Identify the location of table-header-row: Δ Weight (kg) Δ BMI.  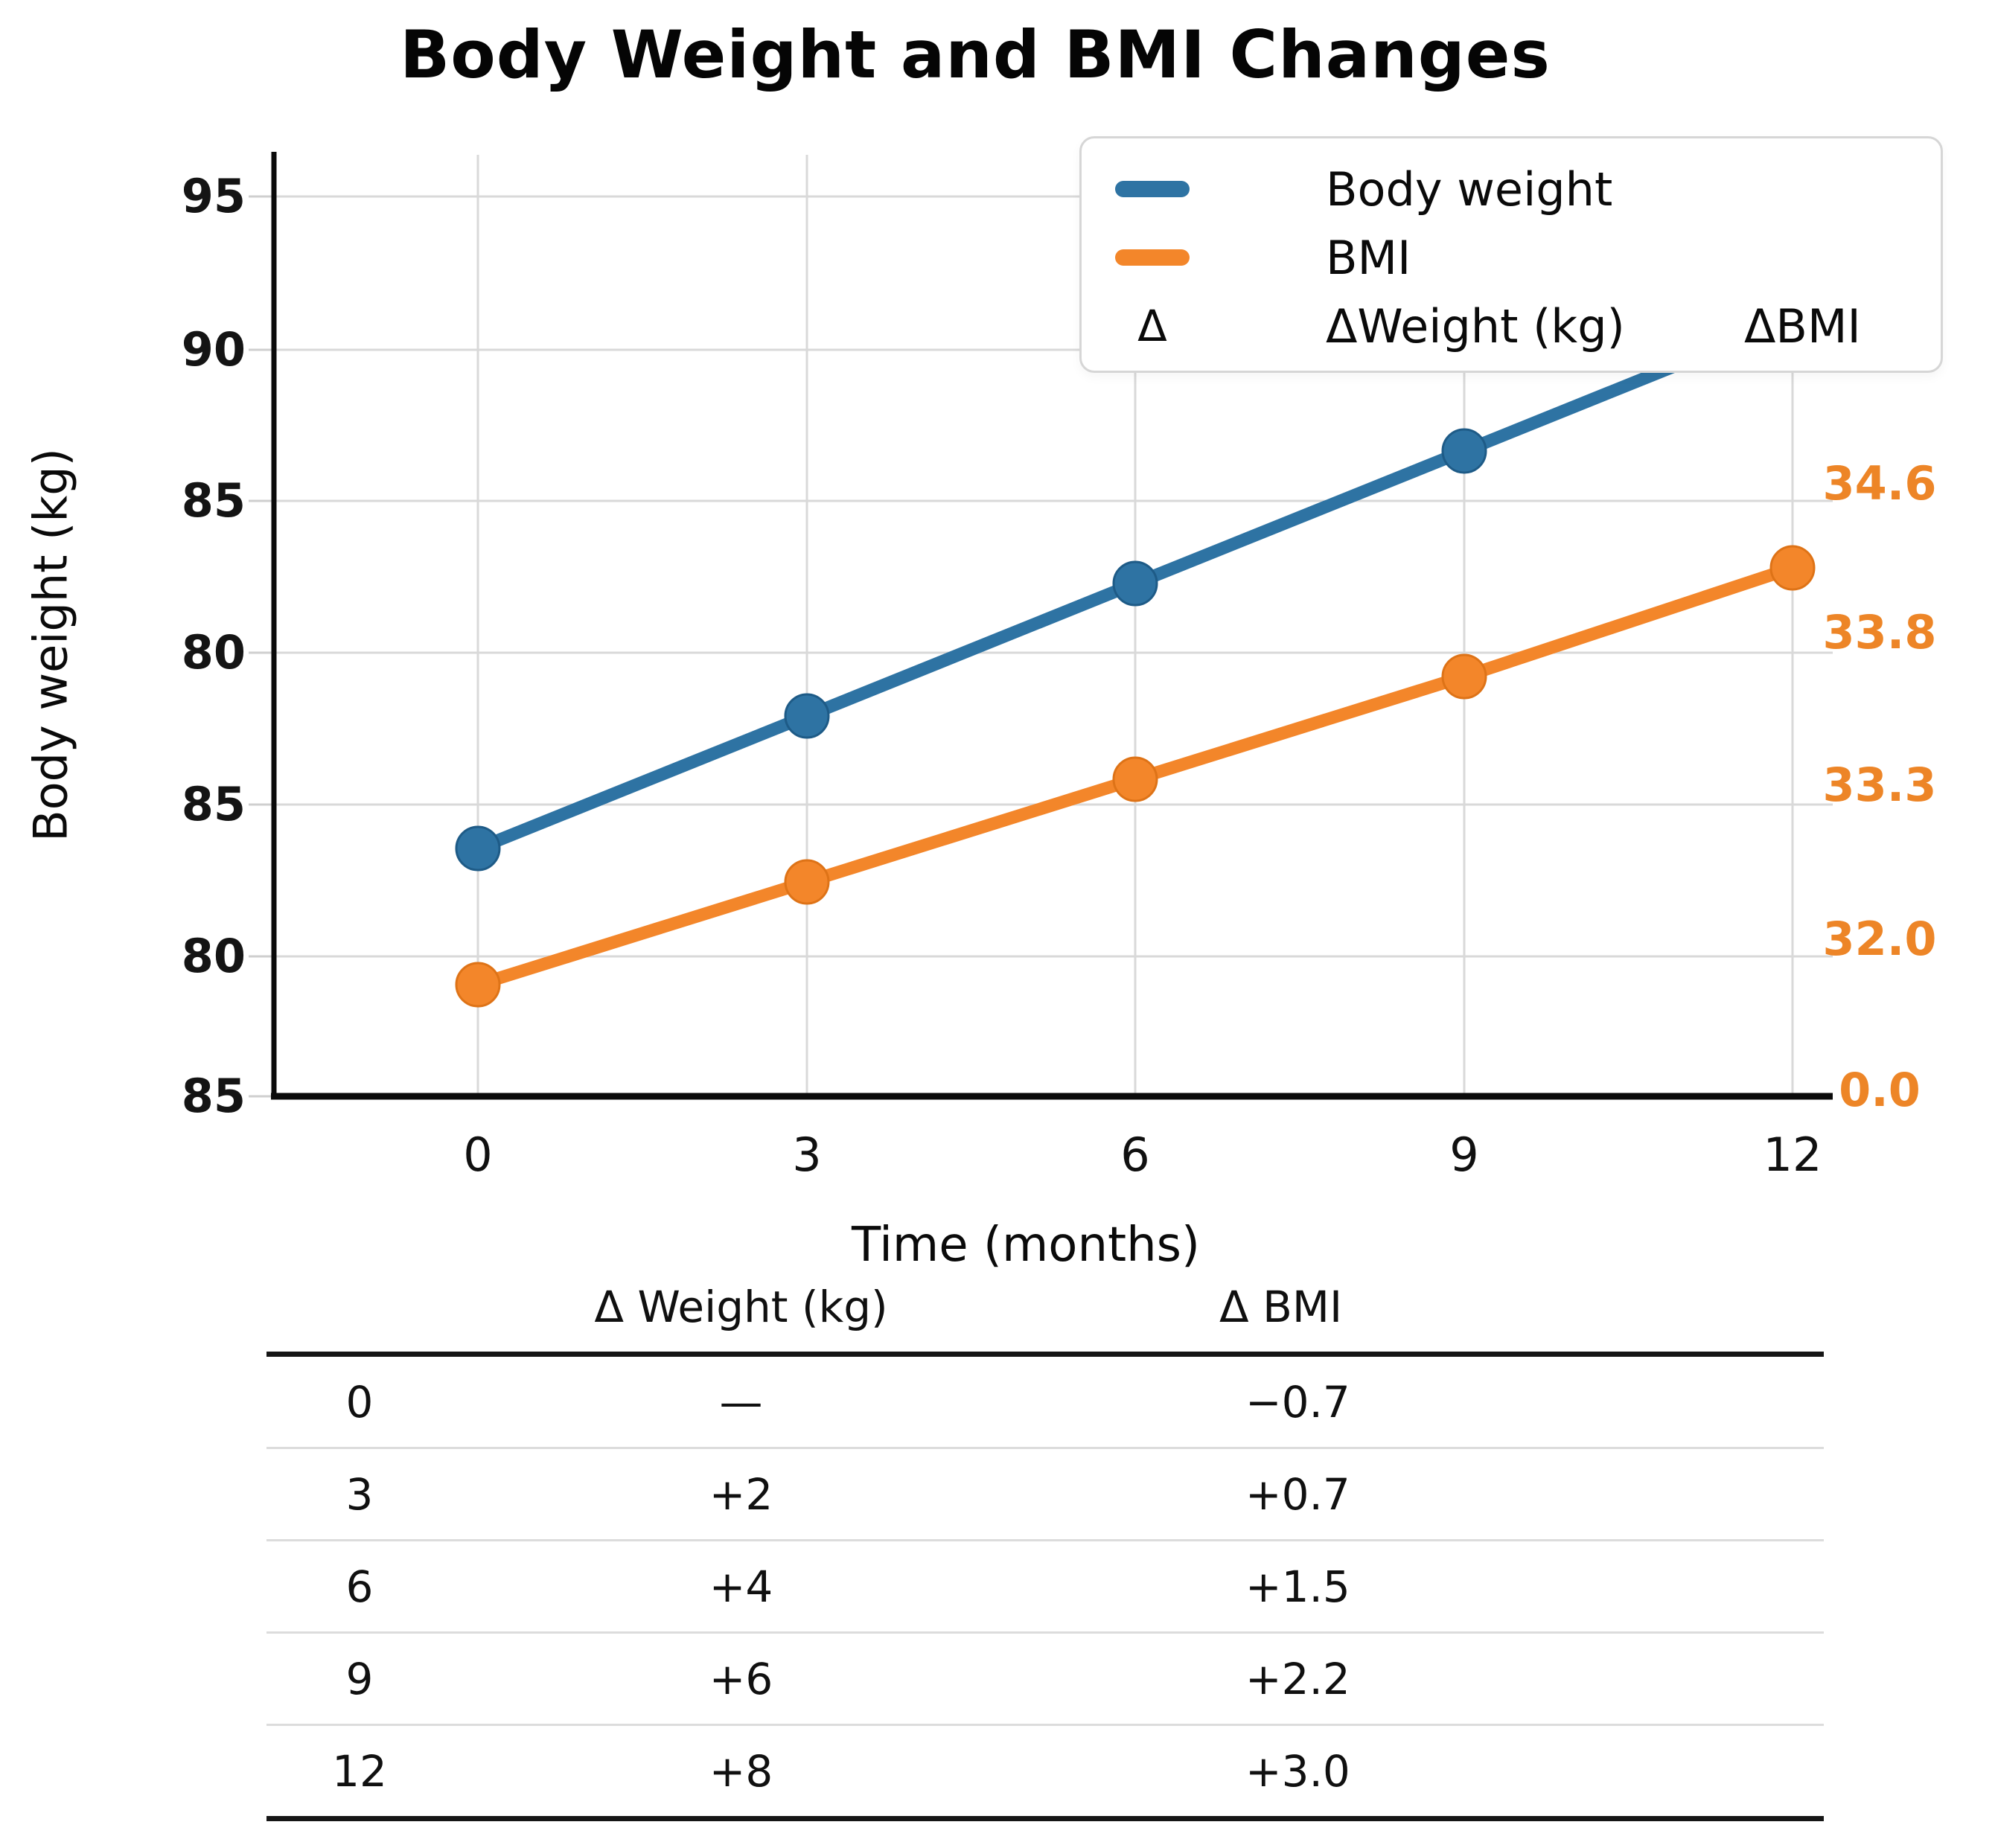
(1045, 1319).